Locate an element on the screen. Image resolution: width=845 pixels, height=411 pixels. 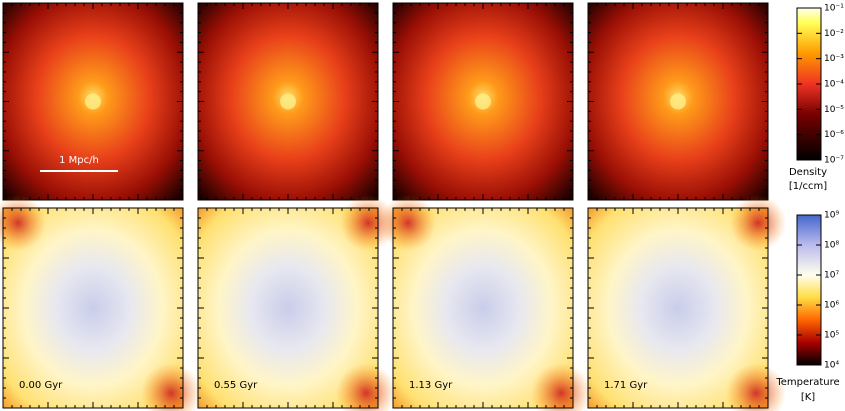
colorbar-tick-label: 10⁻¹ is located at coordinates (834, 9).